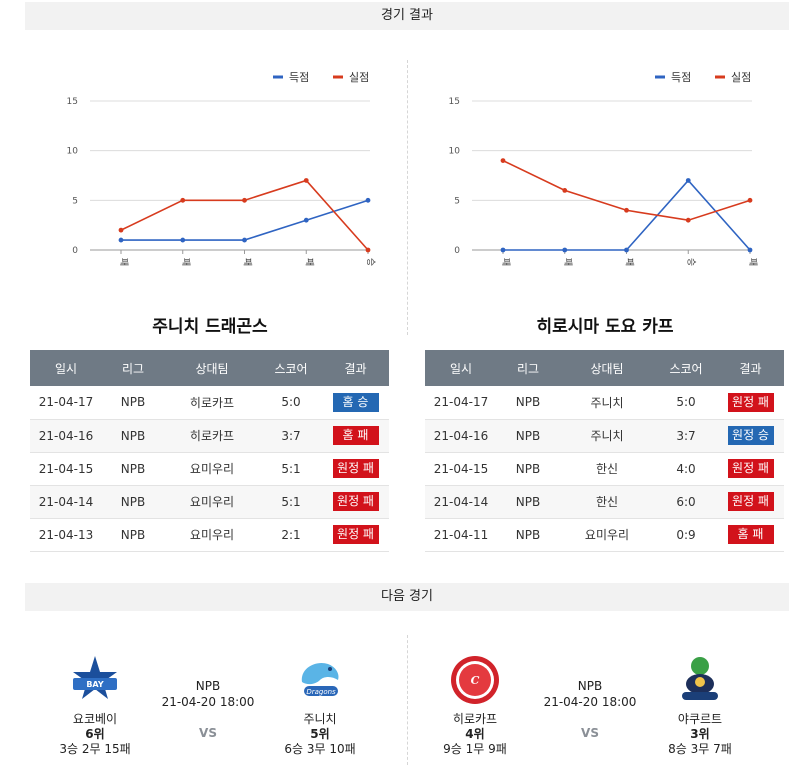  Describe the element at coordinates (750, 435) in the screenshot. I see `result-badge: 원정 승` at that location.